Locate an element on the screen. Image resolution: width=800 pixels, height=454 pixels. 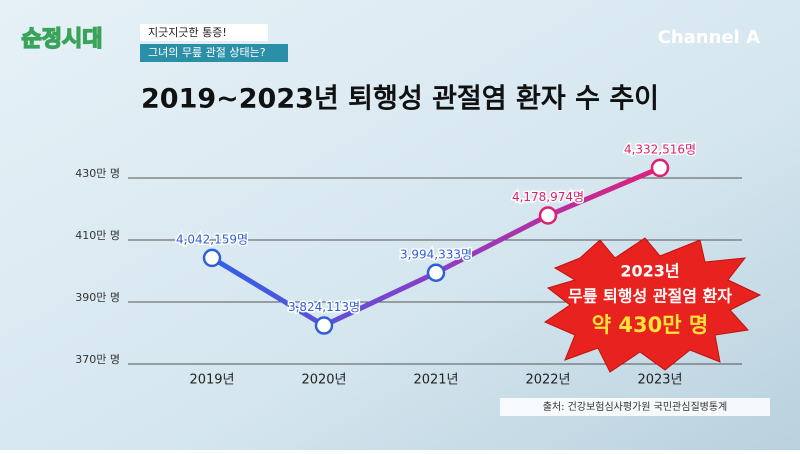
source: 출처: 건강보험심사평가원 국민관심질병통계 is located at coordinates (635, 407).